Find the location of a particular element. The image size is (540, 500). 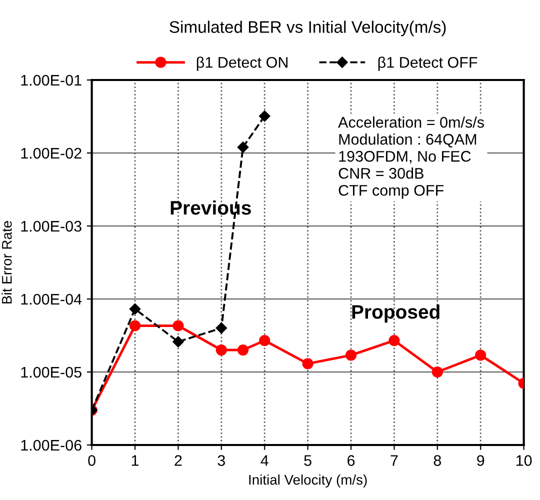

y-tick-label: 1.00E-01 is located at coordinates (51, 80).